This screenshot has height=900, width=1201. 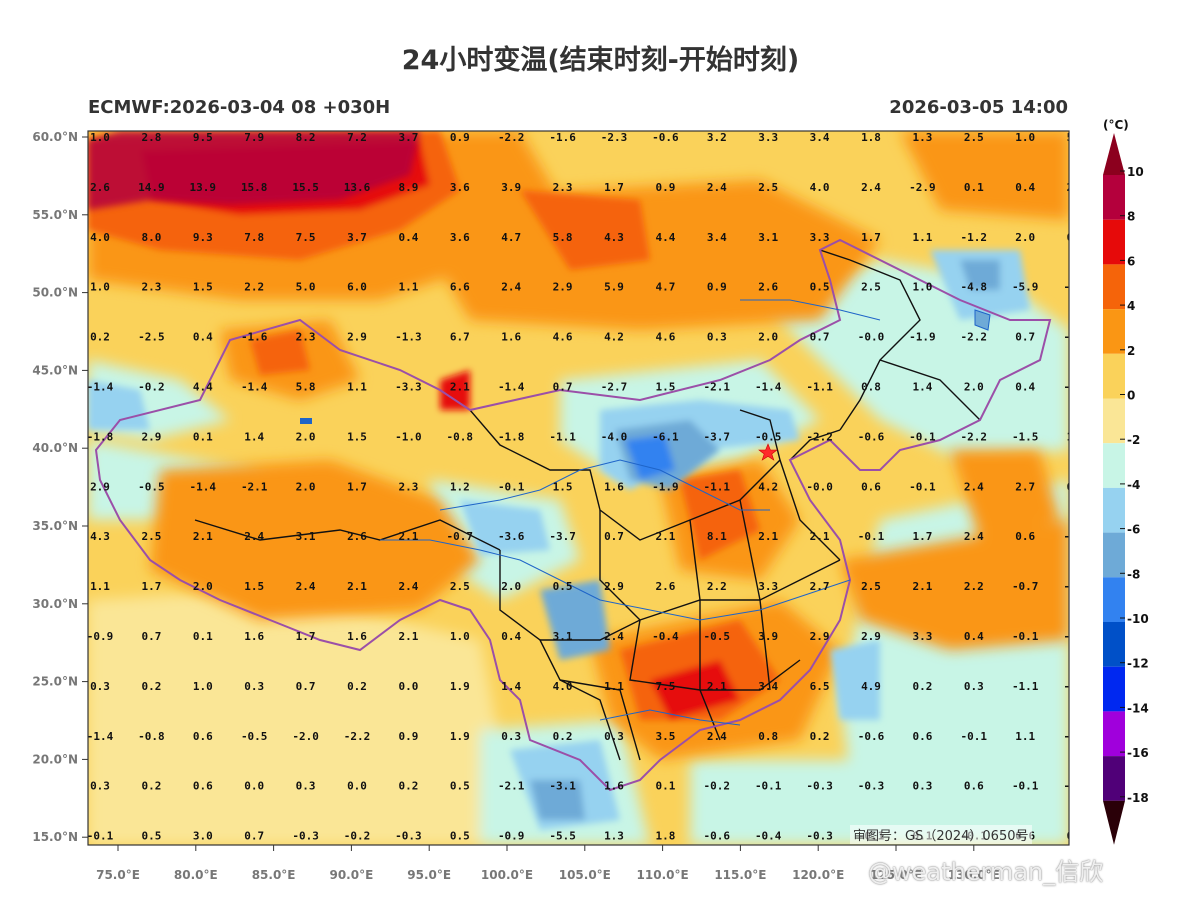 I want to click on lat-label: 15.0°N, so click(x=55, y=837).